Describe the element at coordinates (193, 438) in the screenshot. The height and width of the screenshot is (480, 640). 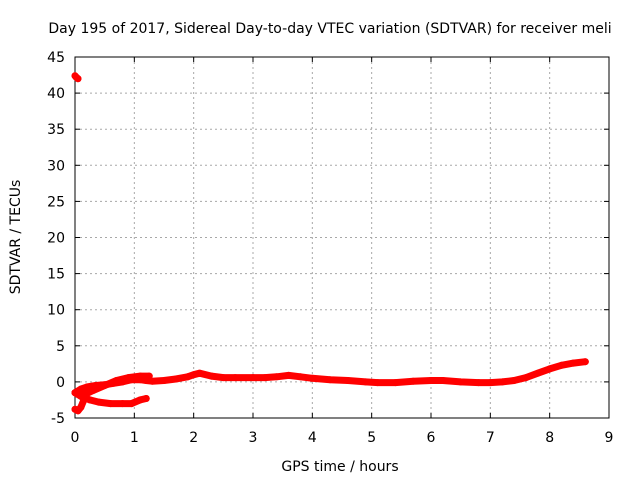
I see `x-tick-label: 2` at that location.